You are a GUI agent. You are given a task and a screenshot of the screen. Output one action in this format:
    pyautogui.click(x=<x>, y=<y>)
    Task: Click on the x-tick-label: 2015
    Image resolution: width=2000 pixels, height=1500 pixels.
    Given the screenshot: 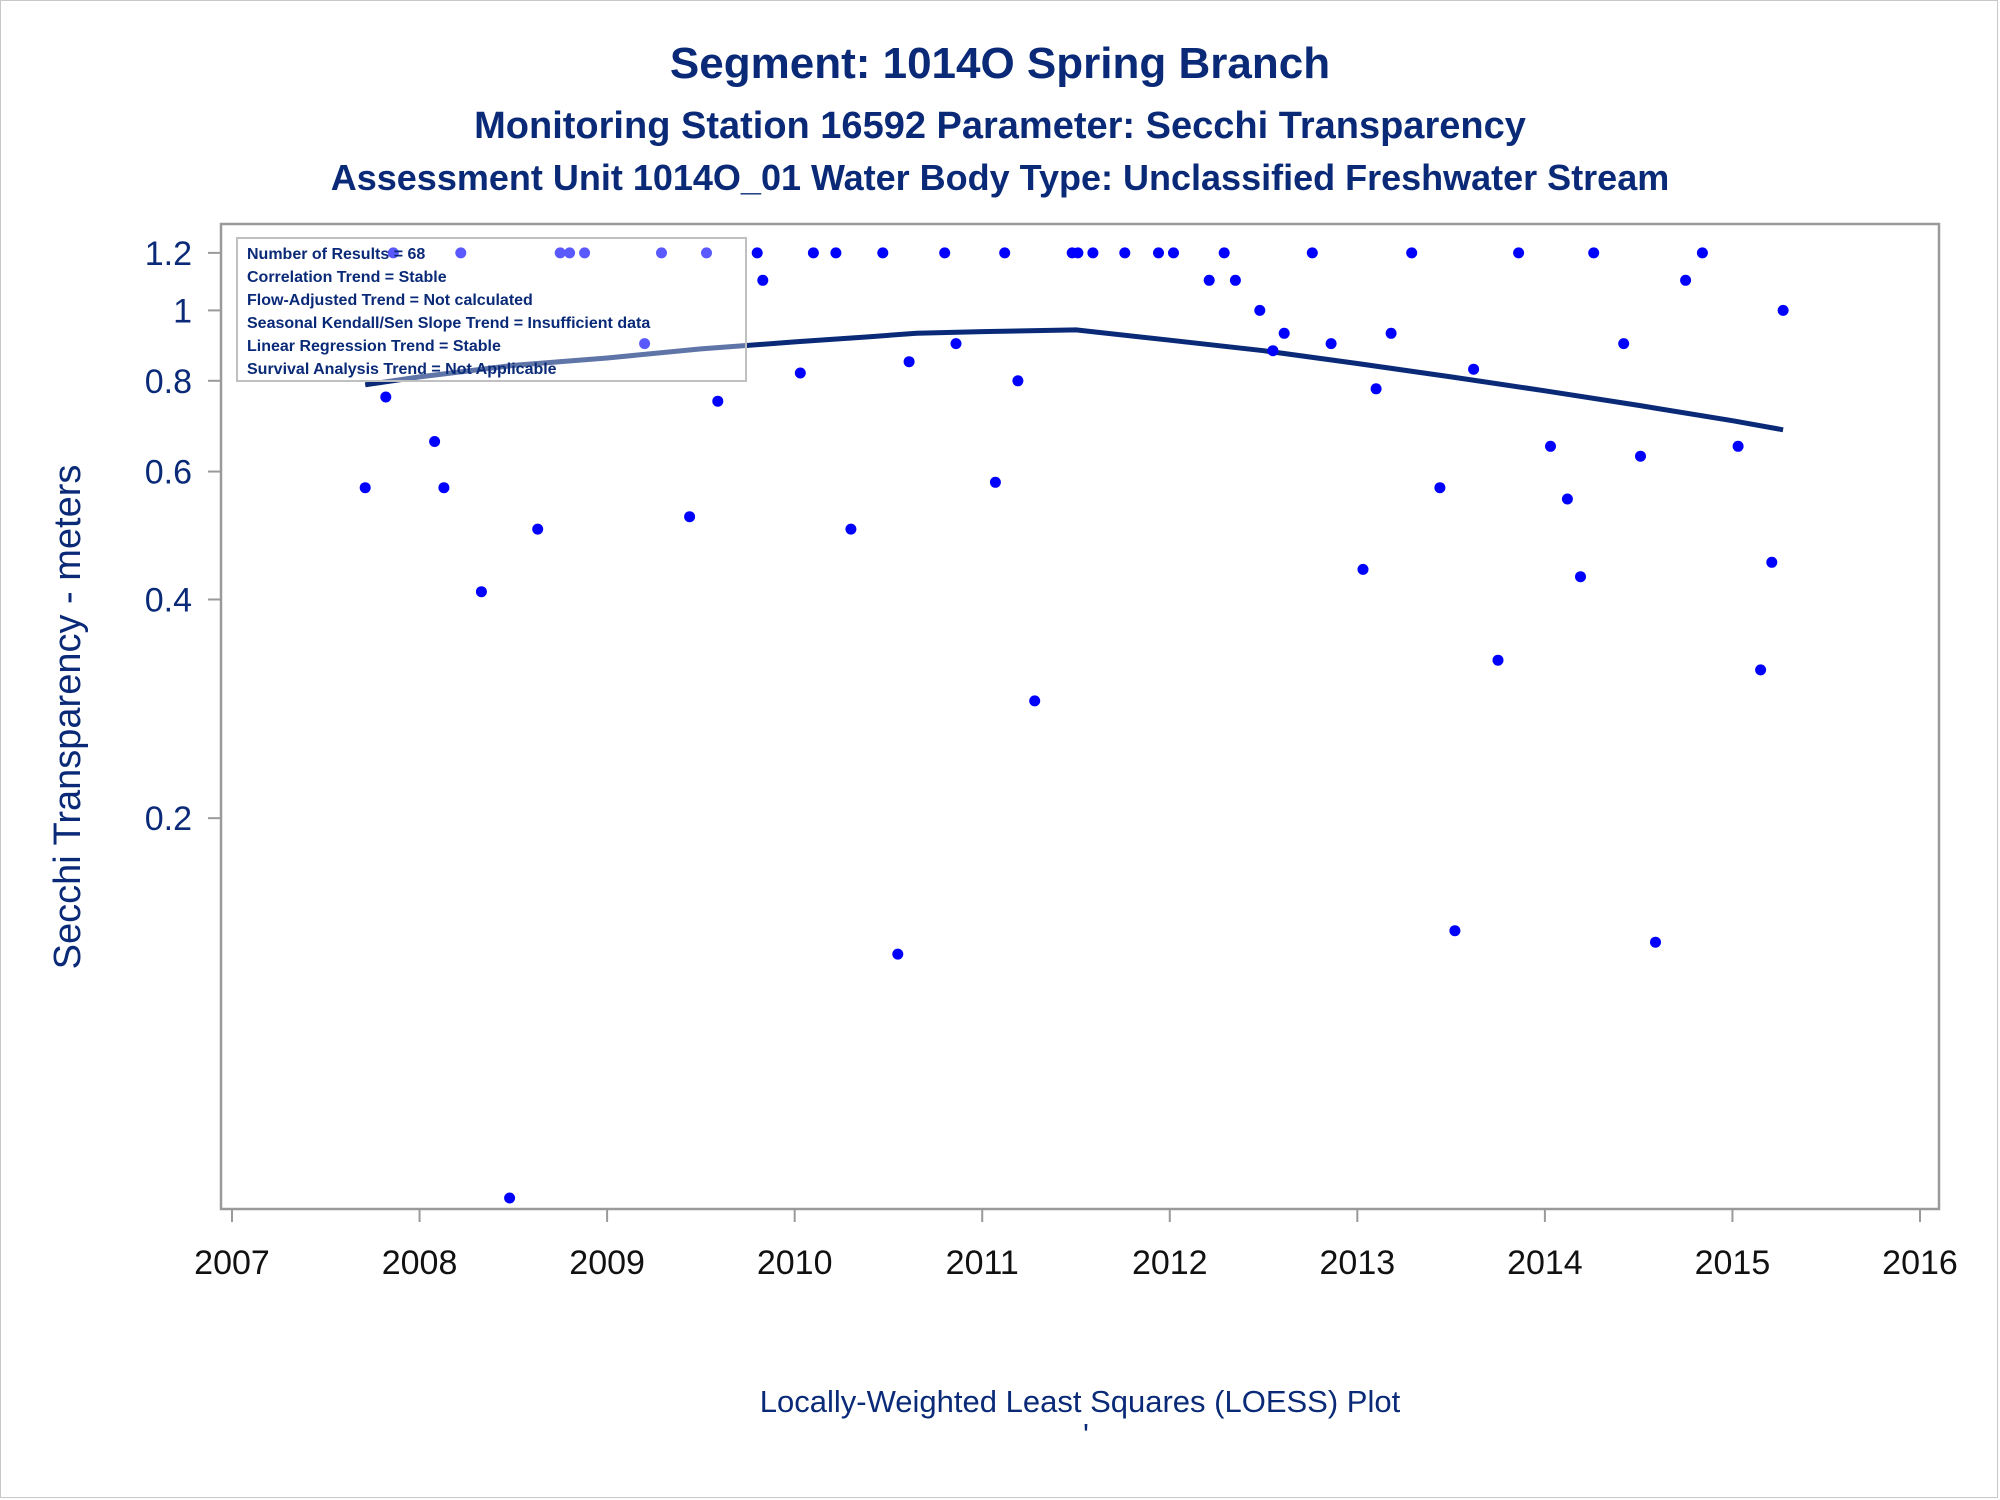 What is the action you would take?
    pyautogui.click(x=1733, y=1263)
    